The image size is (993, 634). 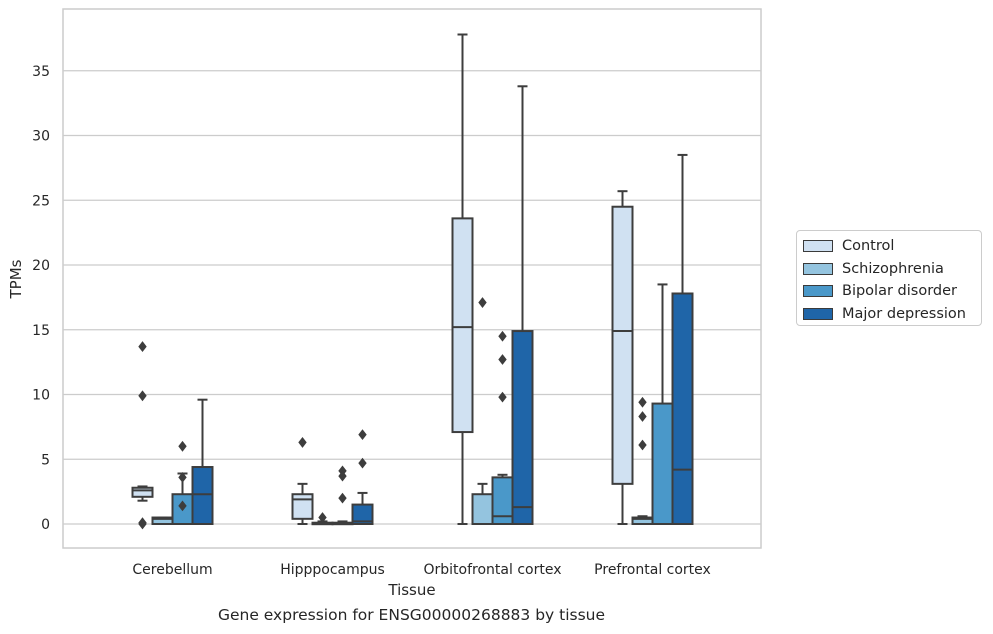 What do you see at coordinates (45, 460) in the screenshot?
I see `y-tick-label: 5` at bounding box center [45, 460].